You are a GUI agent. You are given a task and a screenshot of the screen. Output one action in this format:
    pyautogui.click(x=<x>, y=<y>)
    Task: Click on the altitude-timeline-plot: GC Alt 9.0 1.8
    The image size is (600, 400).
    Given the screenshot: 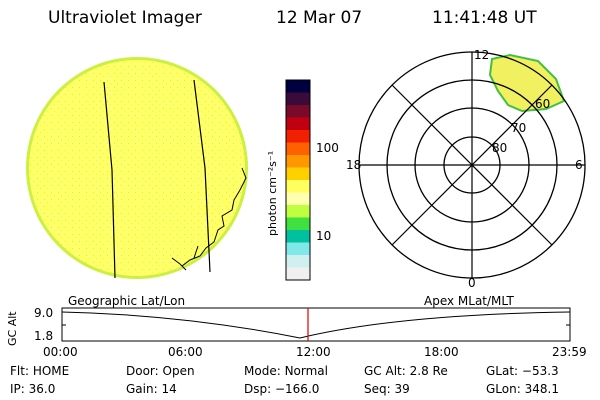 What is the action you would take?
    pyautogui.click(x=288, y=326)
    